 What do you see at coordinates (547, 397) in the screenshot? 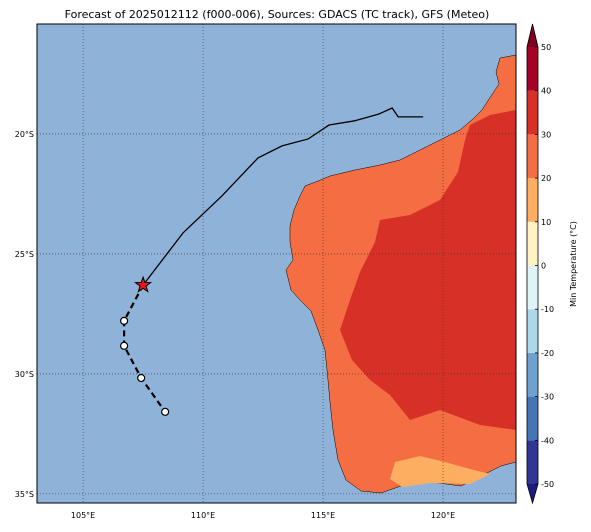
I see `colorbar-tick-label: -30` at bounding box center [547, 397].